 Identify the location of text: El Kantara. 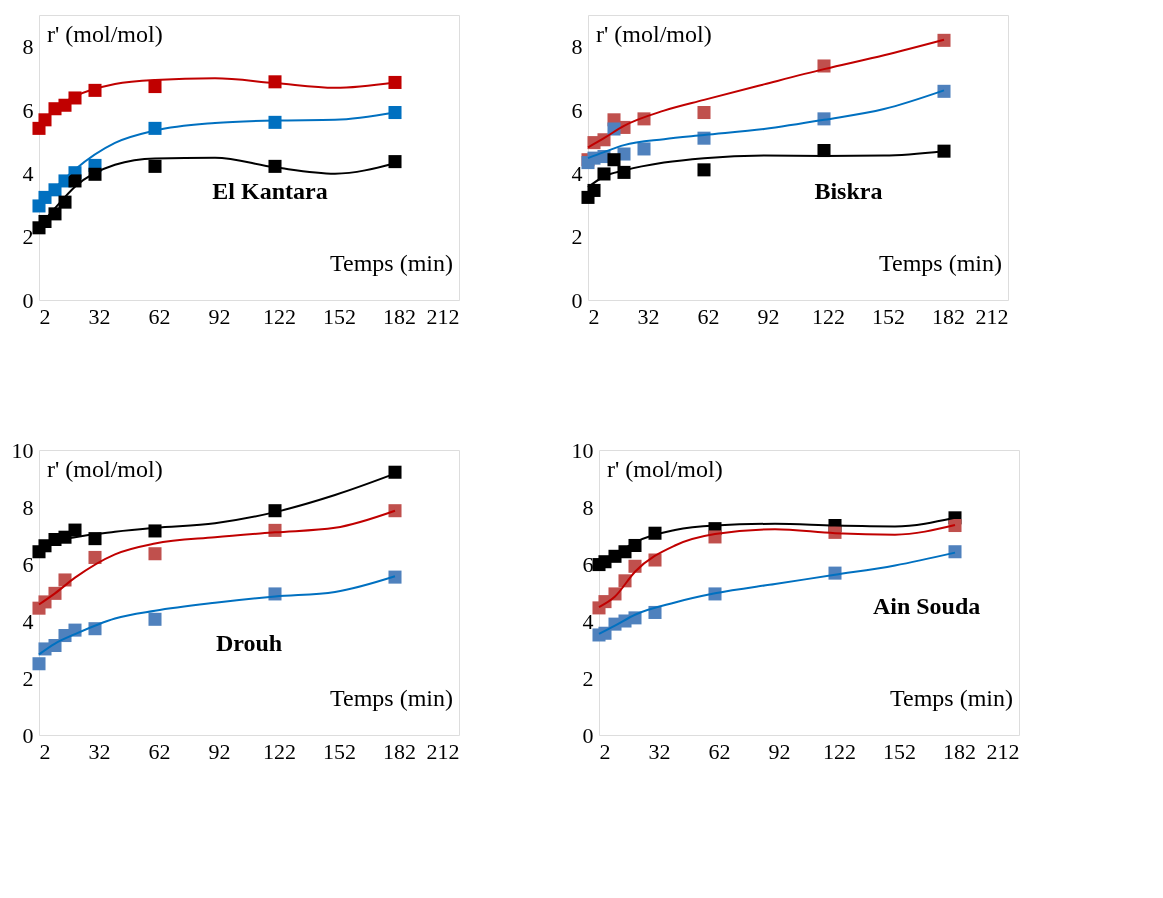
(270, 190).